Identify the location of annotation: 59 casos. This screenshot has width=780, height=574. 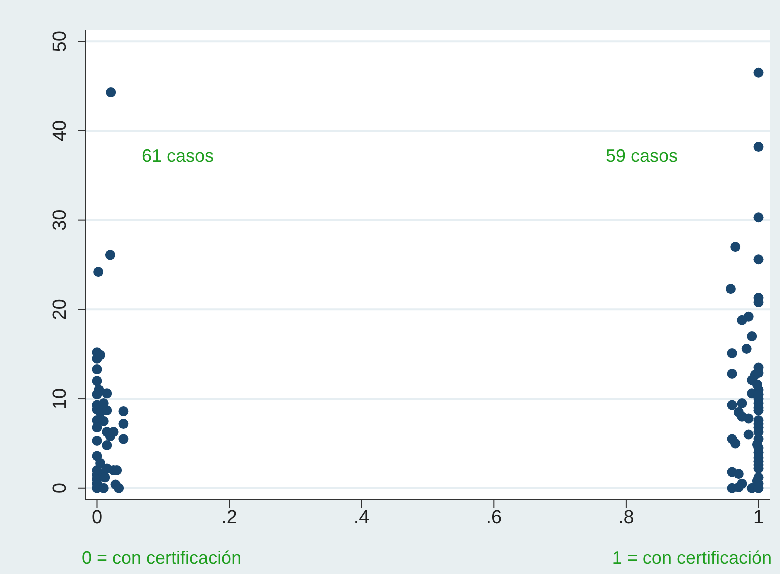
(642, 156).